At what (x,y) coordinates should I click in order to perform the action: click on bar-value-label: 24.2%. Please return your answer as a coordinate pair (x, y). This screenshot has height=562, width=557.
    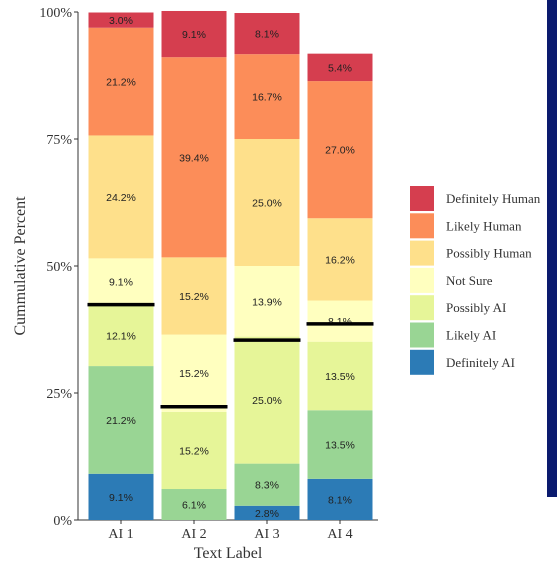
    Looking at the image, I should click on (121, 198).